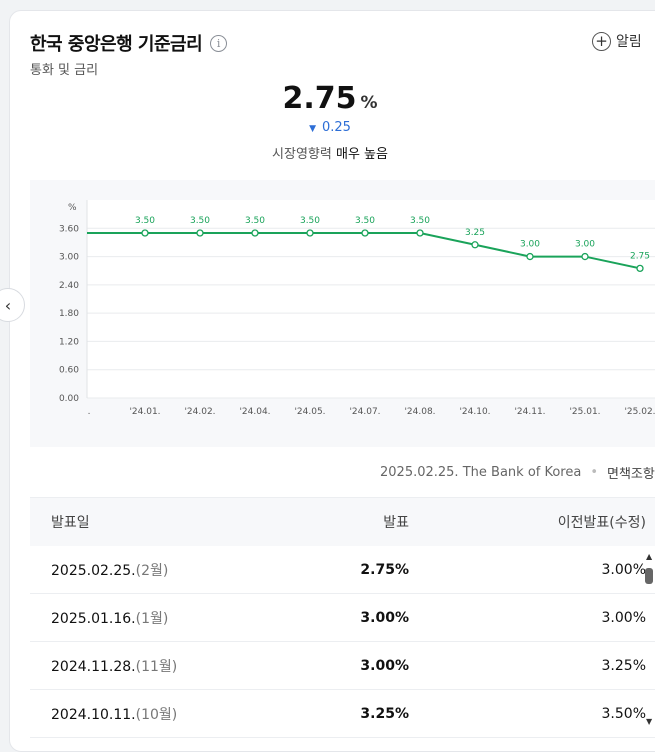 The width and height of the screenshot is (655, 752). What do you see at coordinates (342, 521) in the screenshot?
I see `table-header: 발표일 발표 이전발표(수정)` at bounding box center [342, 521].